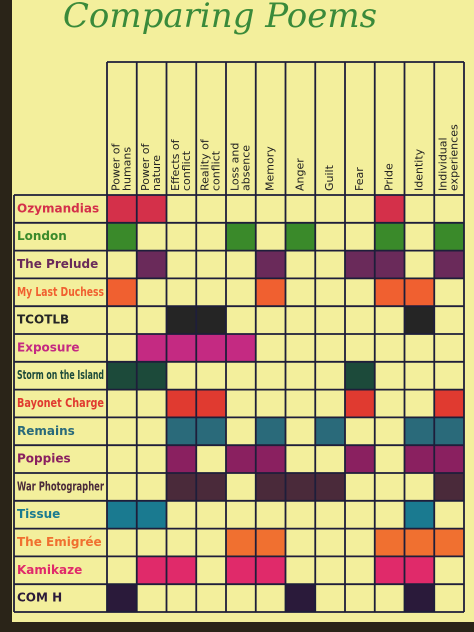 Image resolution: width=474 pixels, height=632 pixels. What do you see at coordinates (46, 431) in the screenshot?
I see `row-label: Remains` at bounding box center [46, 431].